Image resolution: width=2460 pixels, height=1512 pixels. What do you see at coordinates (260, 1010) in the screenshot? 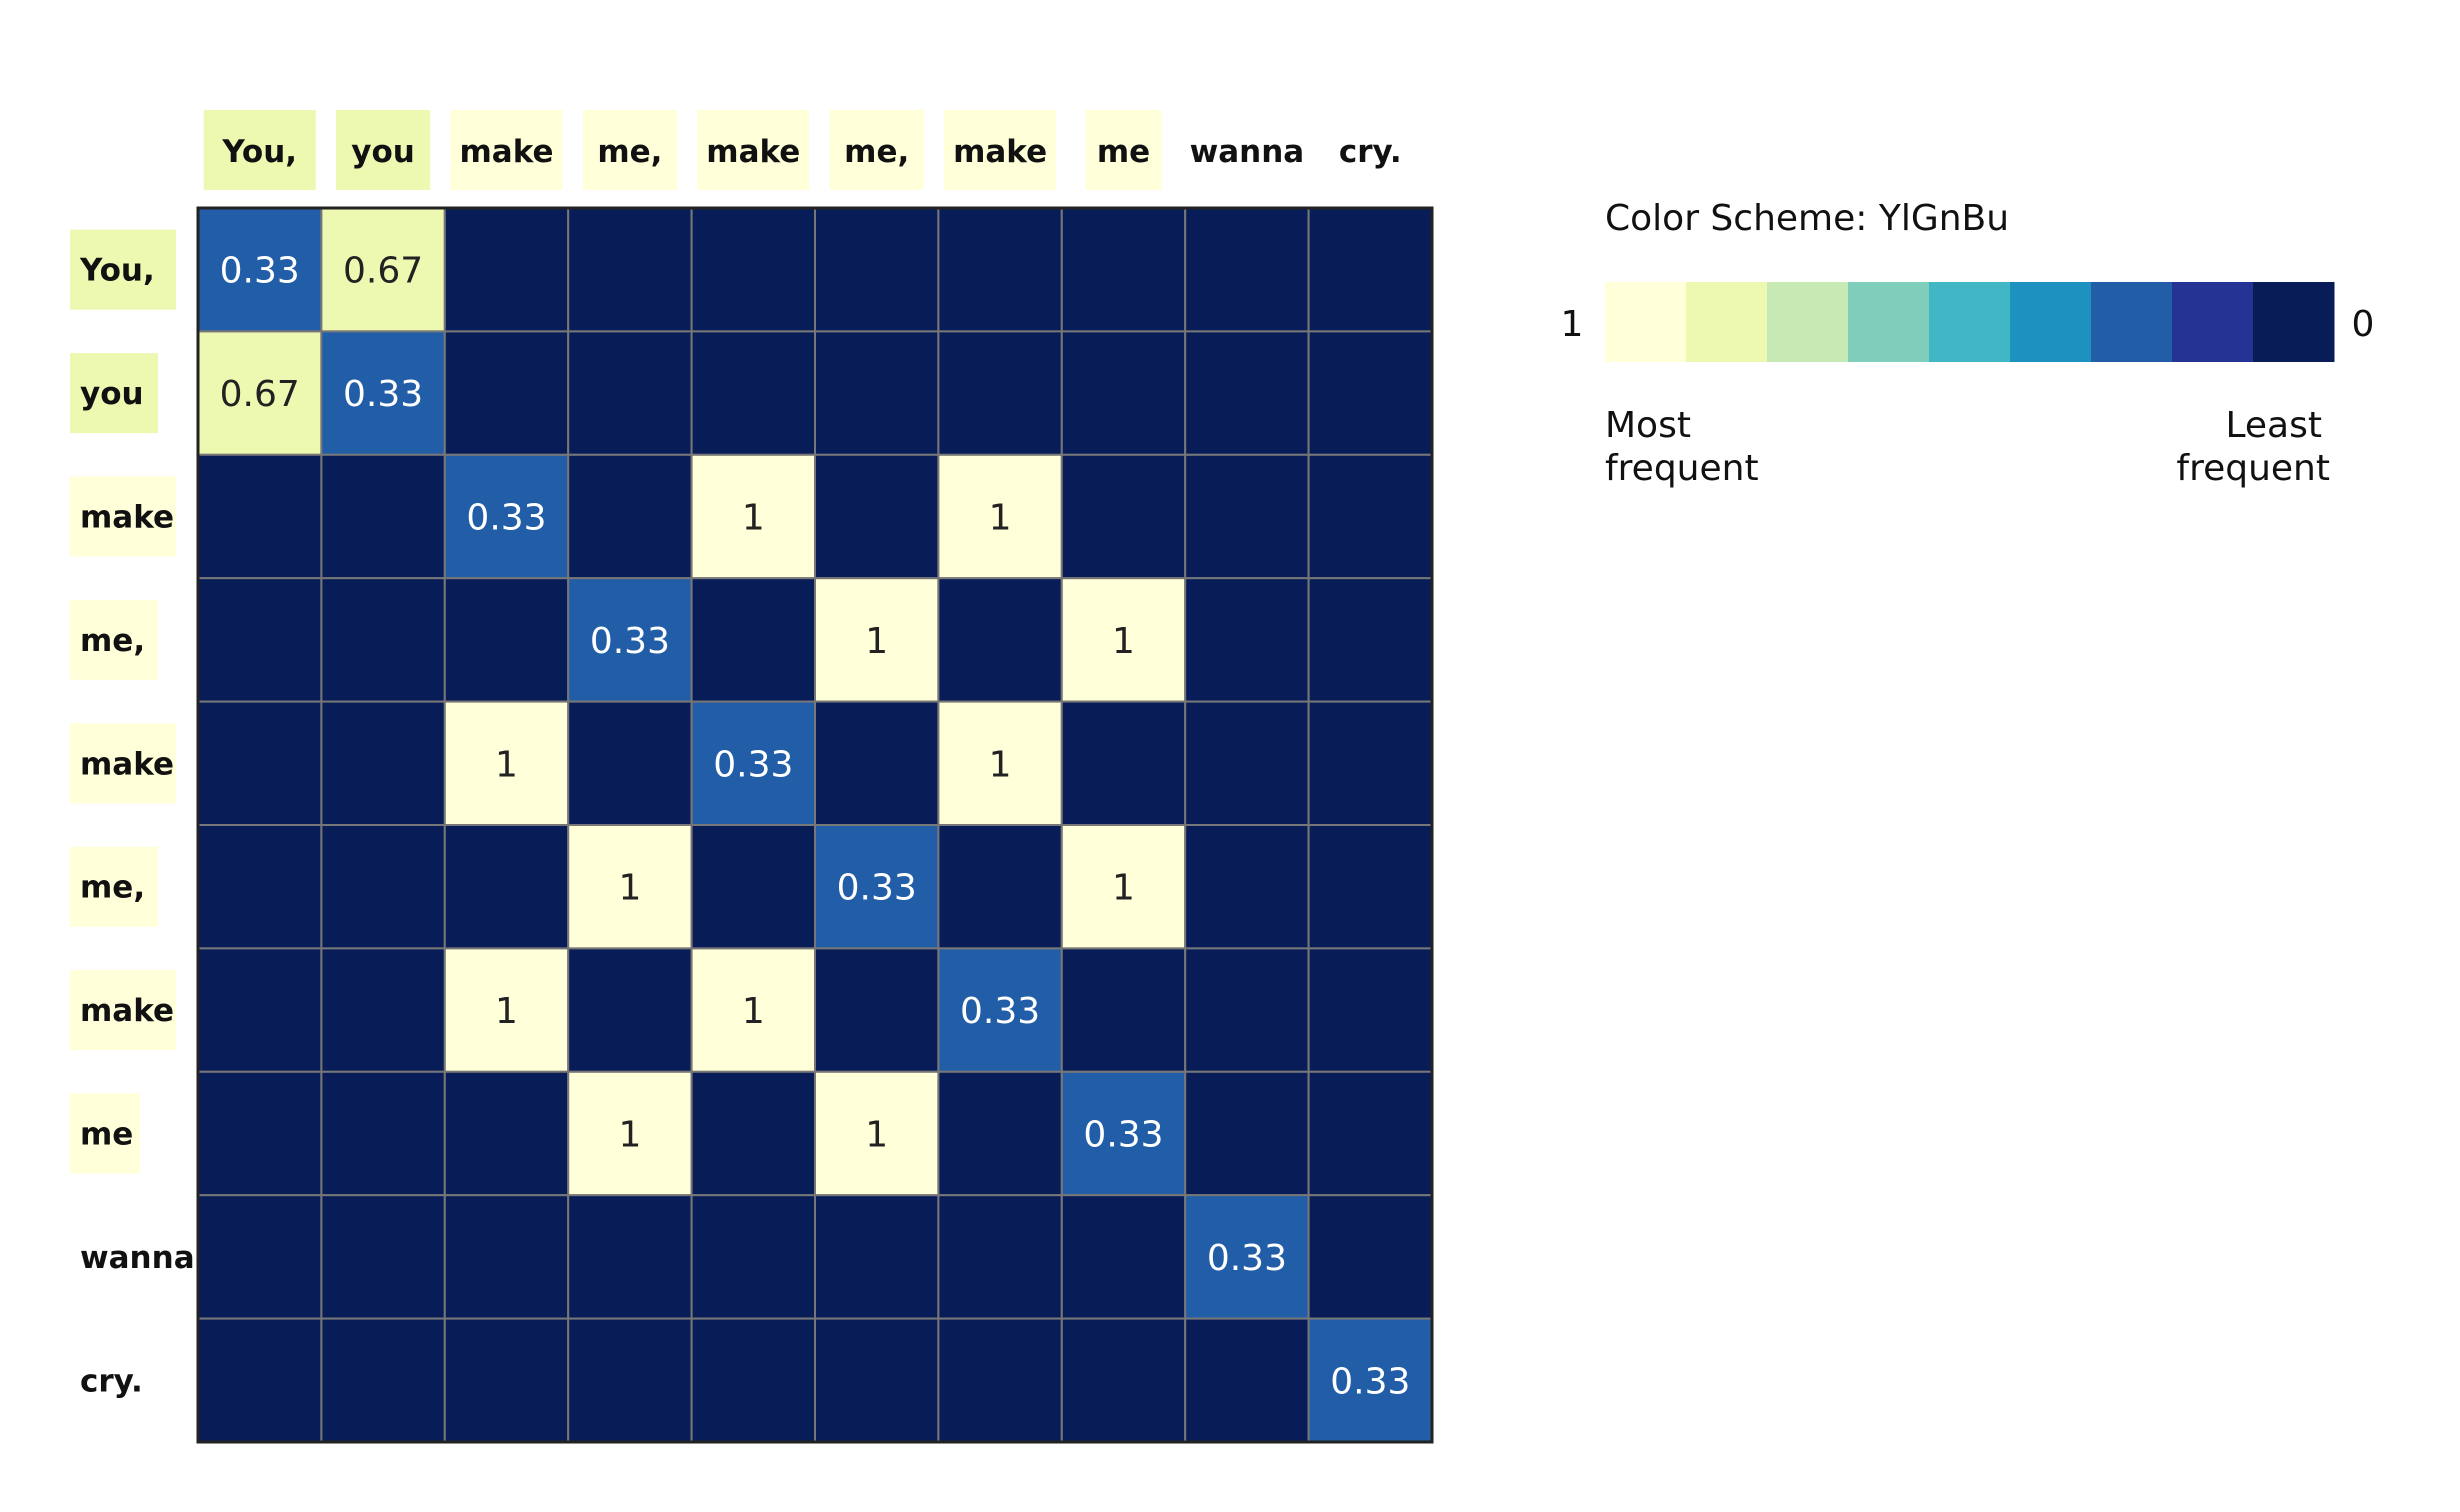
I see `heatmap-cell-r6-c0` at bounding box center [260, 1010].